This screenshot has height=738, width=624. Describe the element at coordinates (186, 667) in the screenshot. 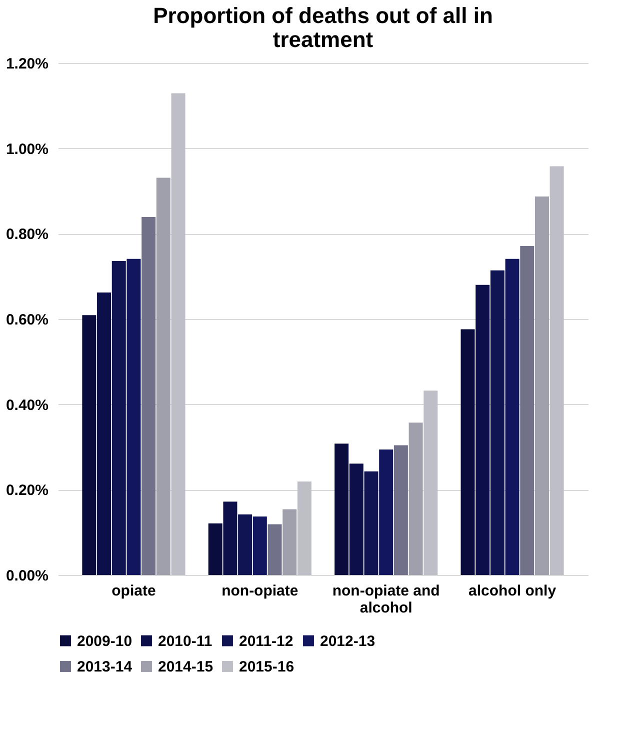

I see `legend-label: 2014-15` at that location.